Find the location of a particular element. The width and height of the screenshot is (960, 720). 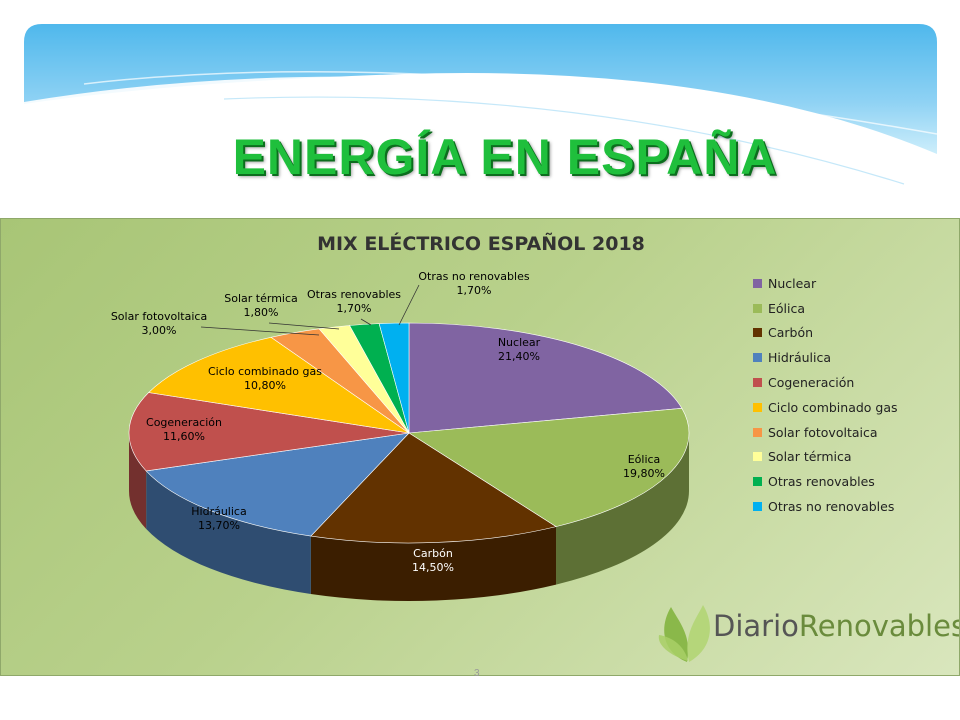

legend-item-7: Solar térmica is located at coordinates (825, 457).